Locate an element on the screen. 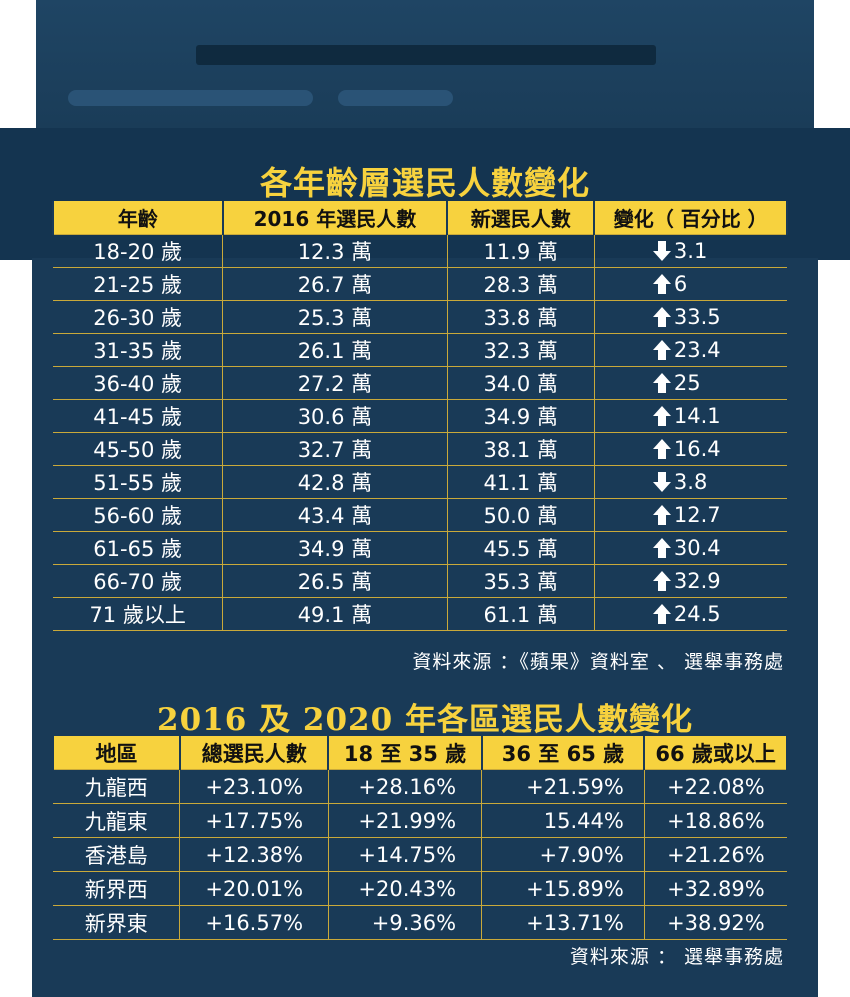 The height and width of the screenshot is (997, 850). change-cell: 33.5 is located at coordinates (690, 317).